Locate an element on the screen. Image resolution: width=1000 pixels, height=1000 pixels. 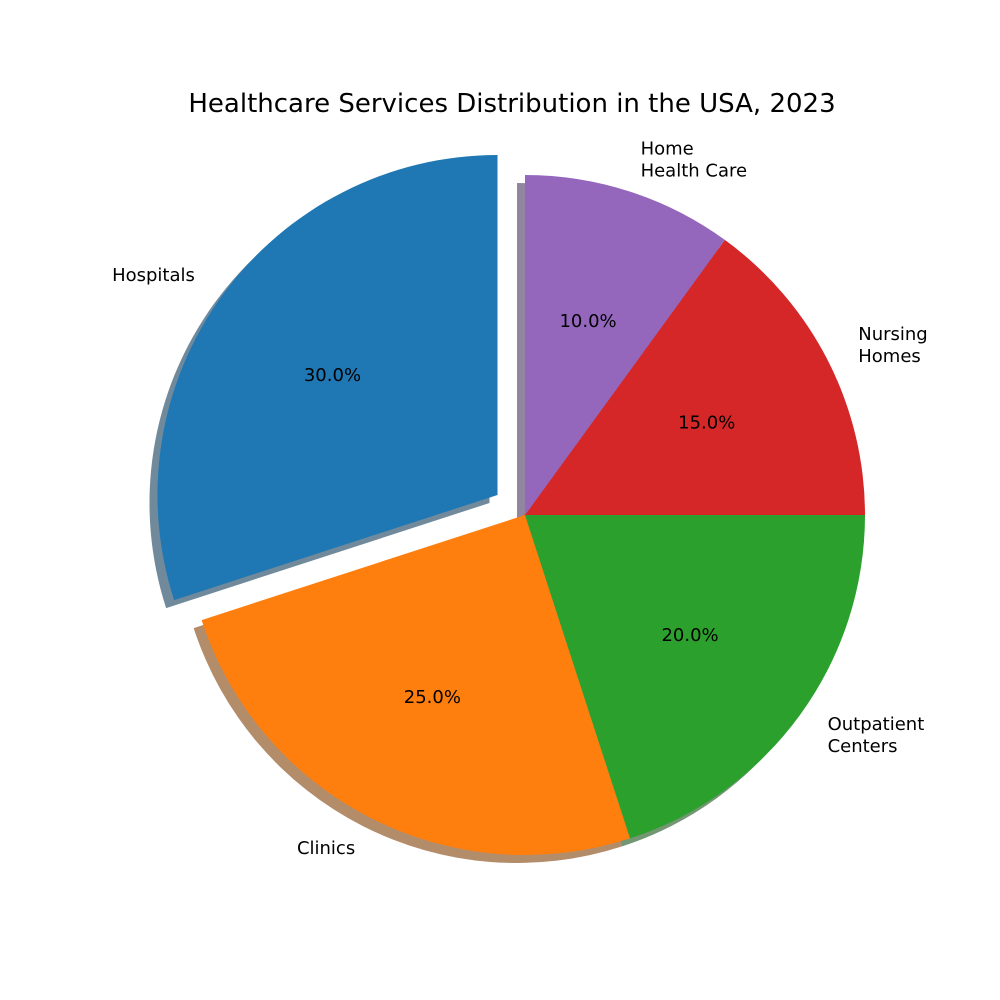
pie-slice-home-health-care is located at coordinates (625, 345).